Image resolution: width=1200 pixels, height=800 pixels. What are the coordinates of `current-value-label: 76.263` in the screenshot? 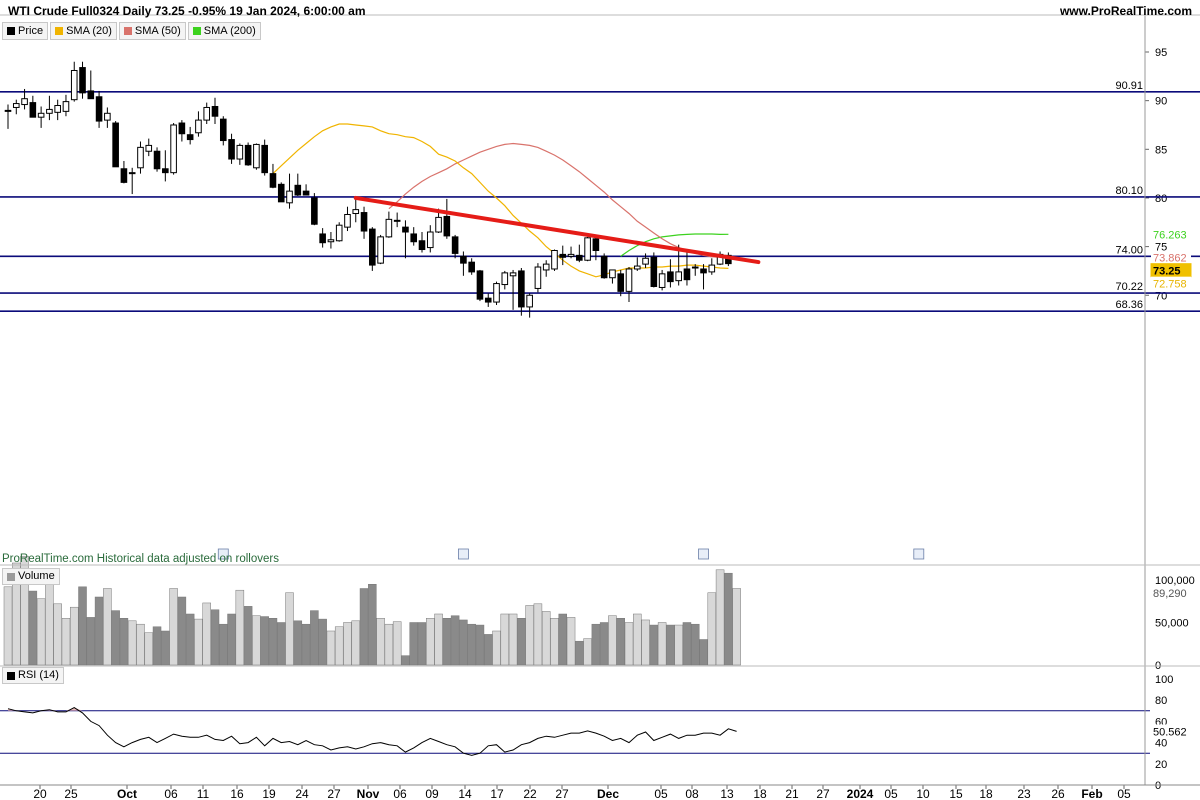 It's located at (1170, 235).